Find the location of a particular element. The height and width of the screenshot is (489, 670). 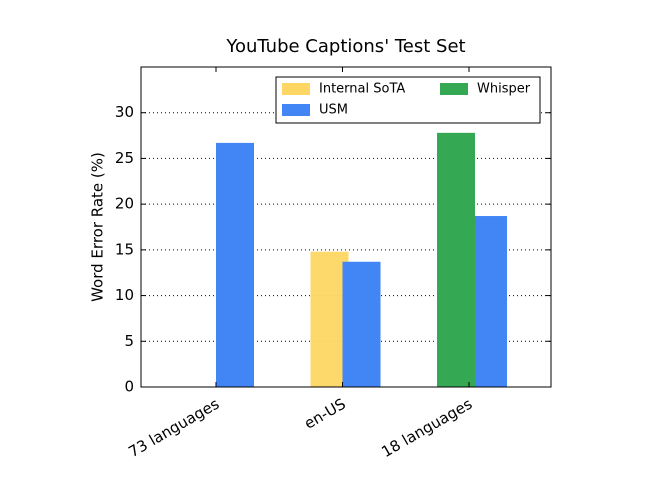

chart-title: YouTube Captions' Test Set is located at coordinates (345, 46).